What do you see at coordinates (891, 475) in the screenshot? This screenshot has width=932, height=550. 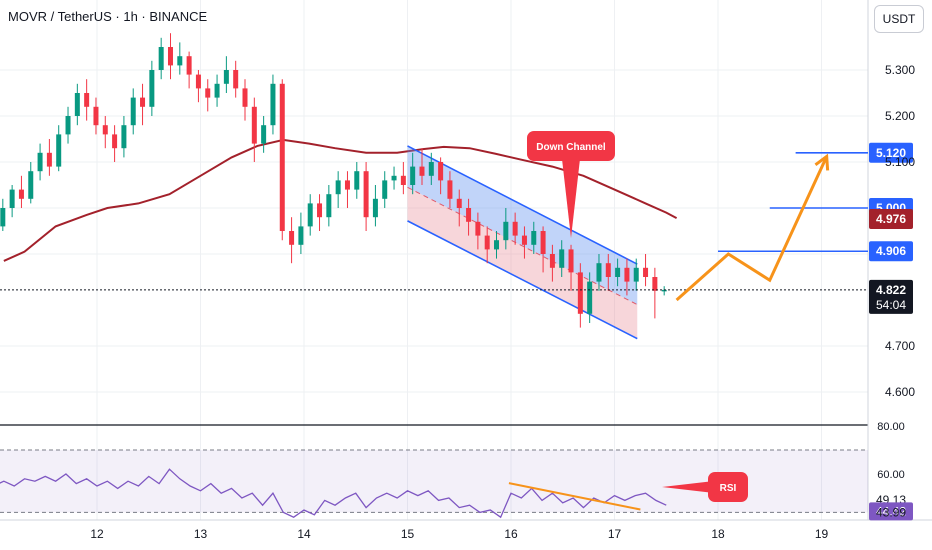 I see `rsi-tick-label: 60.00` at bounding box center [891, 475].